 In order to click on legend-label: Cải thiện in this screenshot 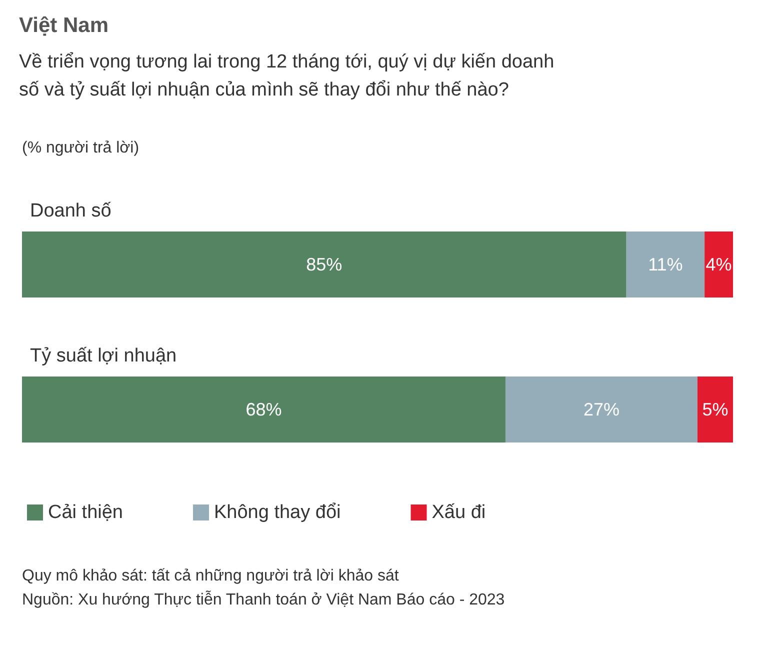, I will do `click(85, 512)`.